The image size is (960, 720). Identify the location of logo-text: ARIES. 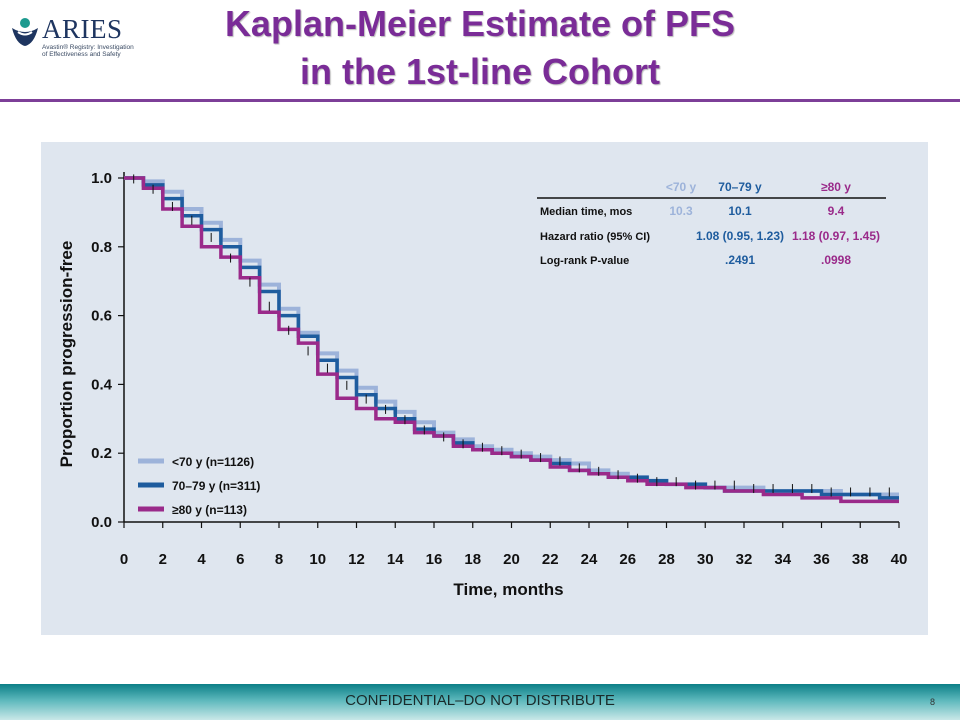
(82, 29).